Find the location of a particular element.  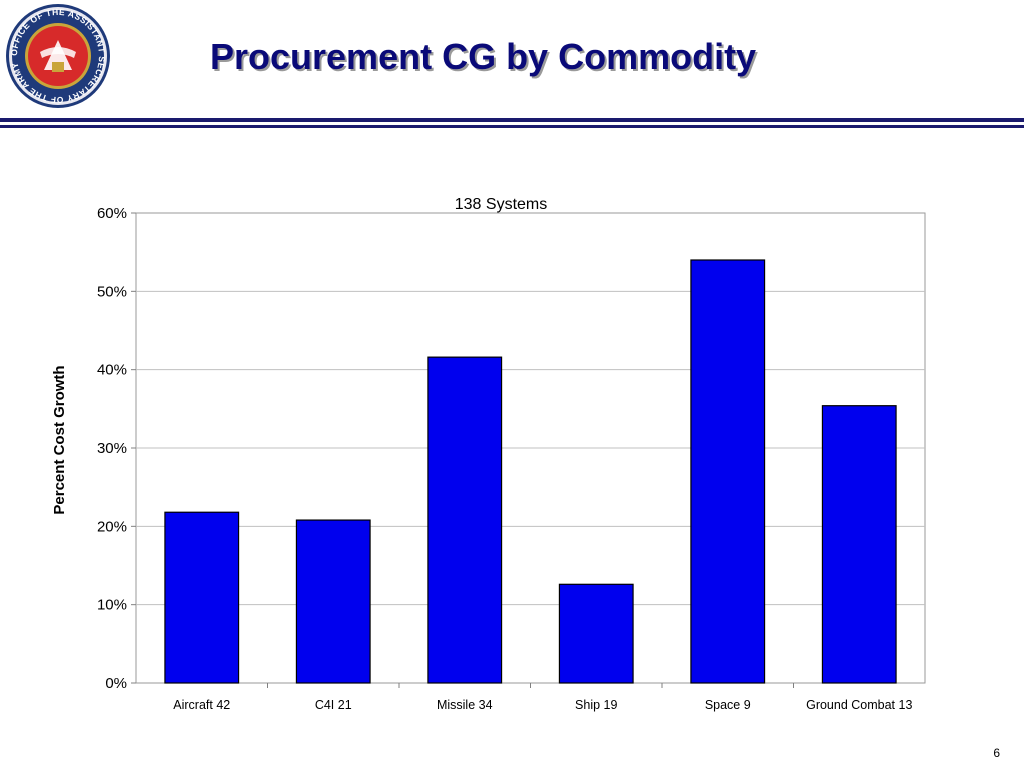

x-tick-label: Ground Combat 13 is located at coordinates (859, 705).